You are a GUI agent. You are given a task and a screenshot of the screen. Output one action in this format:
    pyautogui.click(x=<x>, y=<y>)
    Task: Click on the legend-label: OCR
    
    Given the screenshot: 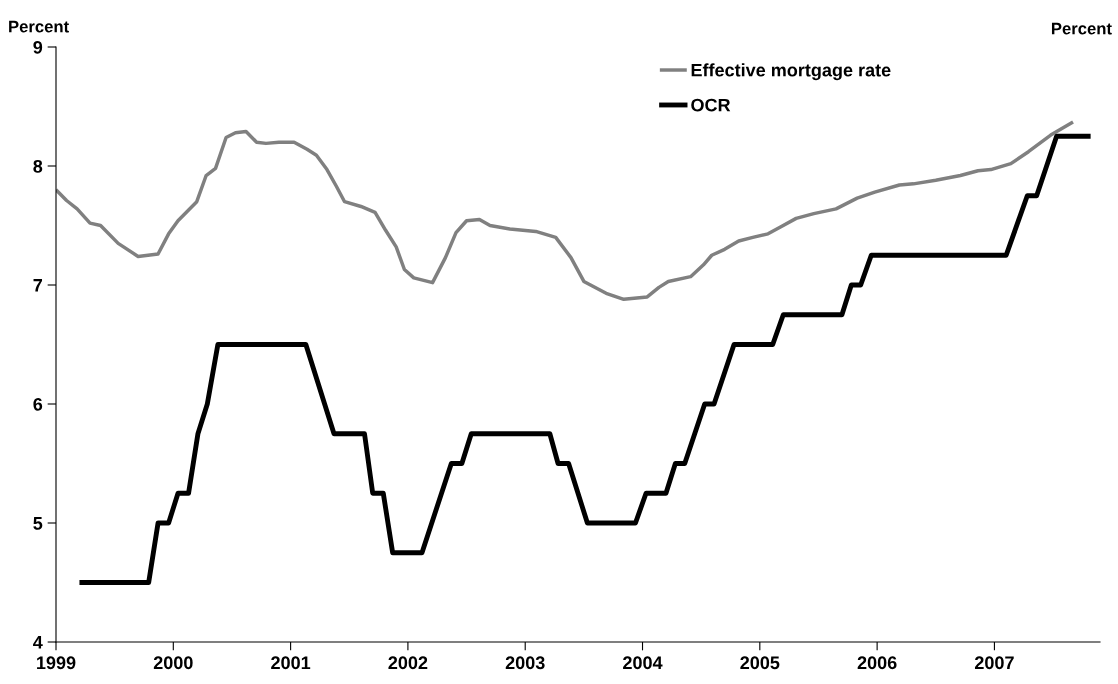 What is the action you would take?
    pyautogui.click(x=711, y=105)
    